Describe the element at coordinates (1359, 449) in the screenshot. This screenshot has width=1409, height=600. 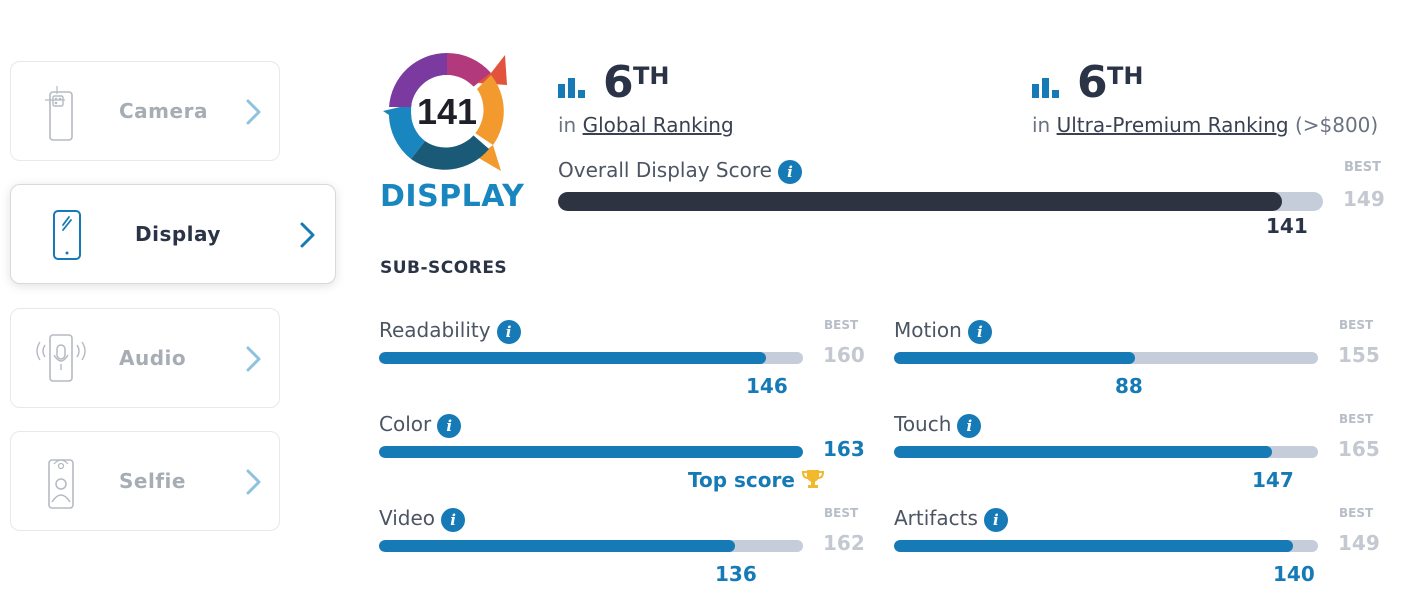
I see `best-value: 165` at that location.